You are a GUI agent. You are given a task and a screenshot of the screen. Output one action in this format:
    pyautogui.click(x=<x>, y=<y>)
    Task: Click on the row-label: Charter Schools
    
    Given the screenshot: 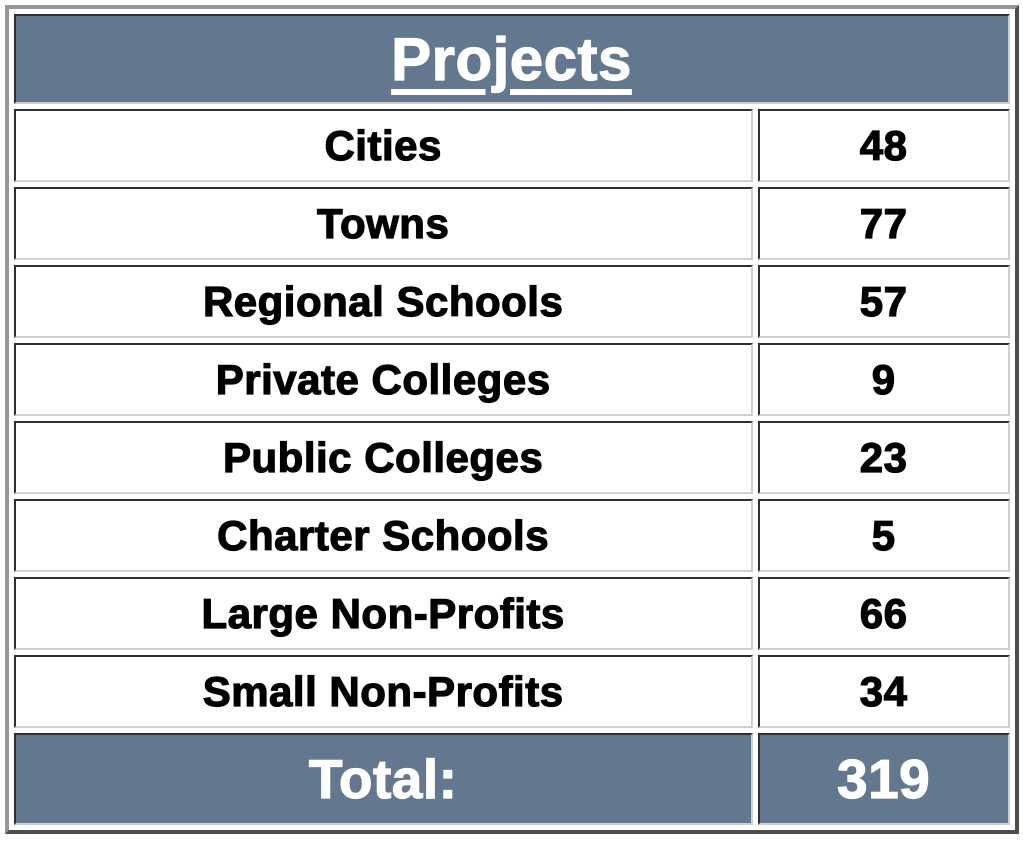 What is the action you would take?
    pyautogui.click(x=383, y=535)
    